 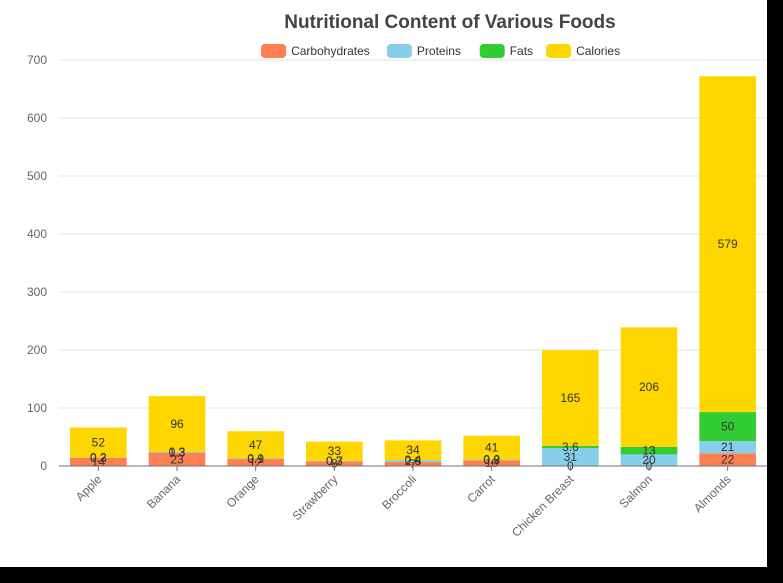 I want to click on data-label-orange-proteins: 0.9, so click(x=255, y=459).